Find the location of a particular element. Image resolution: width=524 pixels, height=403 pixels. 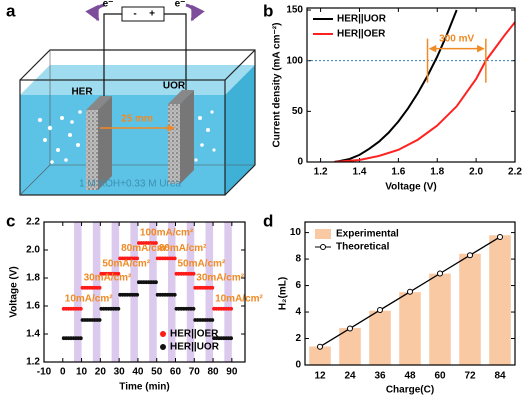

panel-label: c is located at coordinates (10, 220).